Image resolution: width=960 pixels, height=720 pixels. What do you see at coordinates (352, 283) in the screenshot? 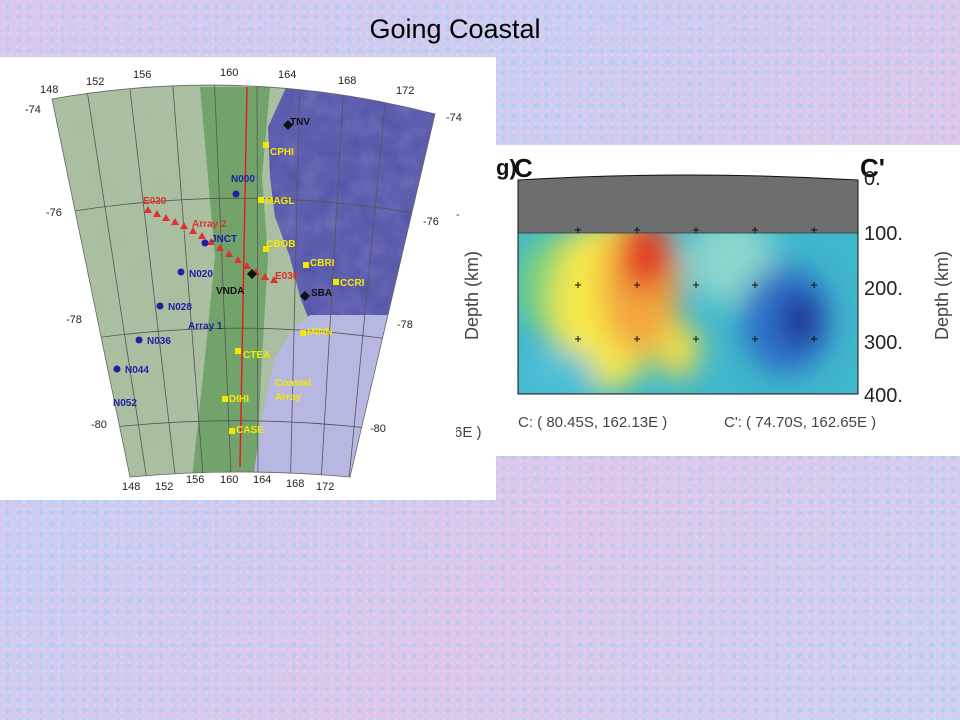
I see `station-label-ccri: CCRI` at bounding box center [352, 283].